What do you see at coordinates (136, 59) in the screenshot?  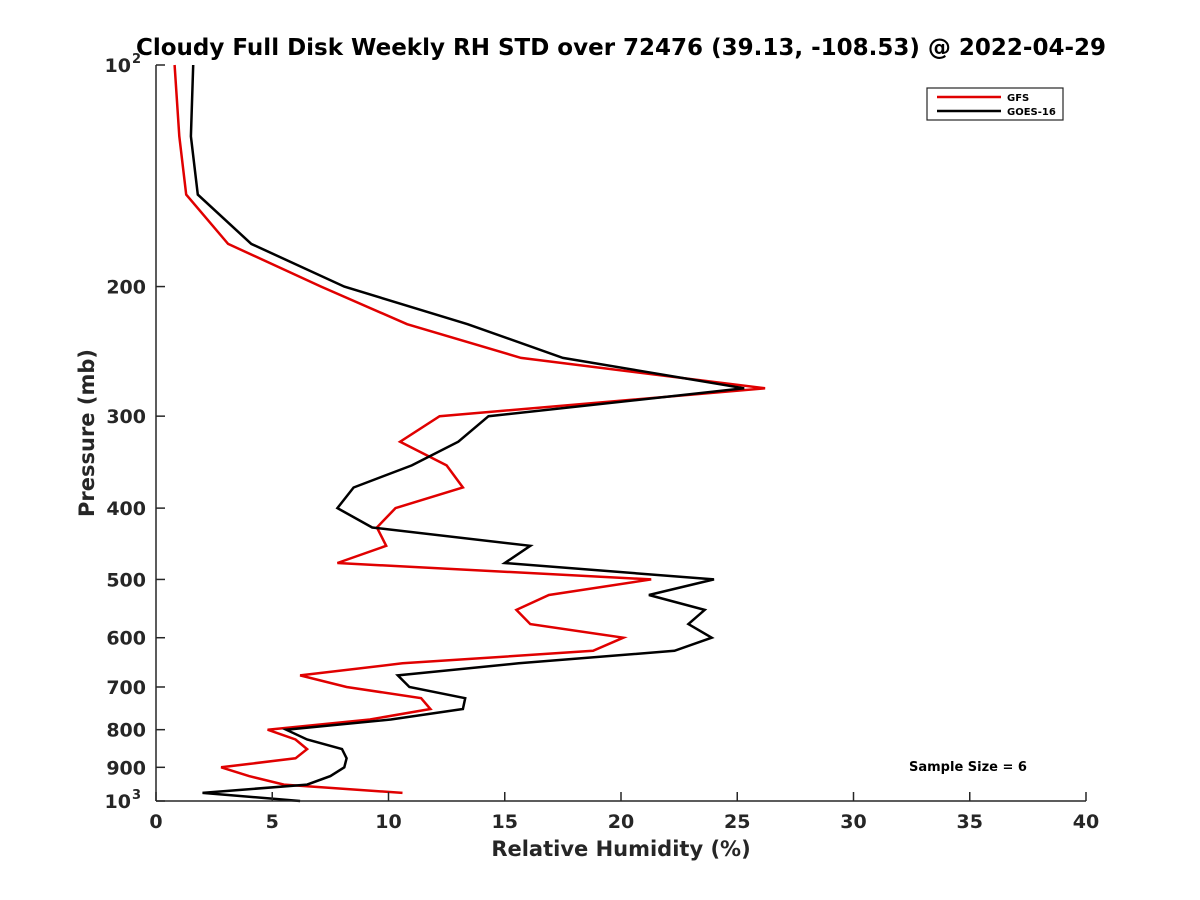 I see `y-tick-exponent: 2` at bounding box center [136, 59].